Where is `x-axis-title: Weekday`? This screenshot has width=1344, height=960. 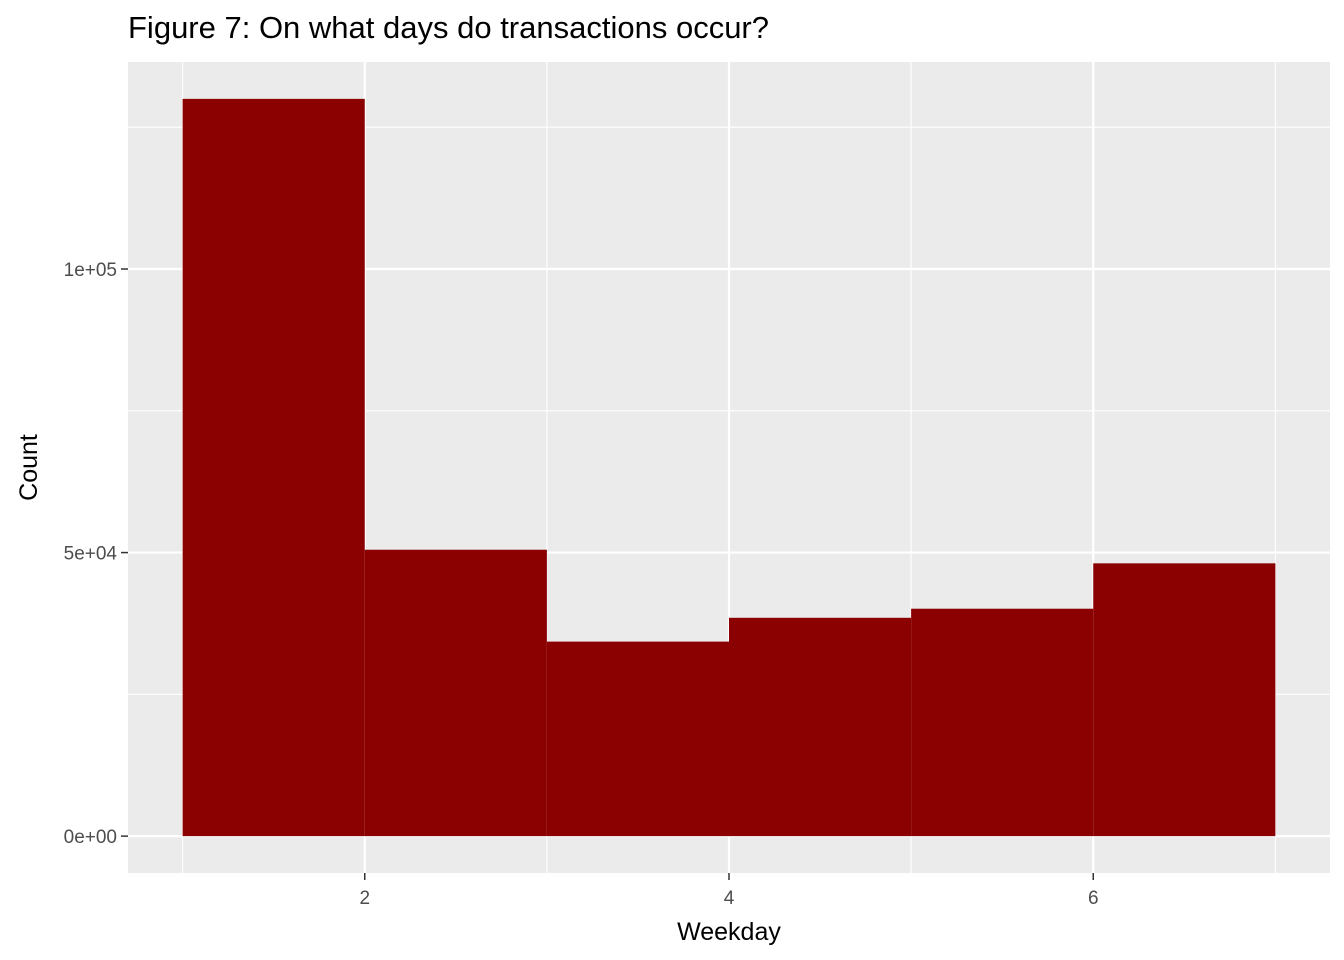
x-axis-title: Weekday is located at coordinates (729, 932).